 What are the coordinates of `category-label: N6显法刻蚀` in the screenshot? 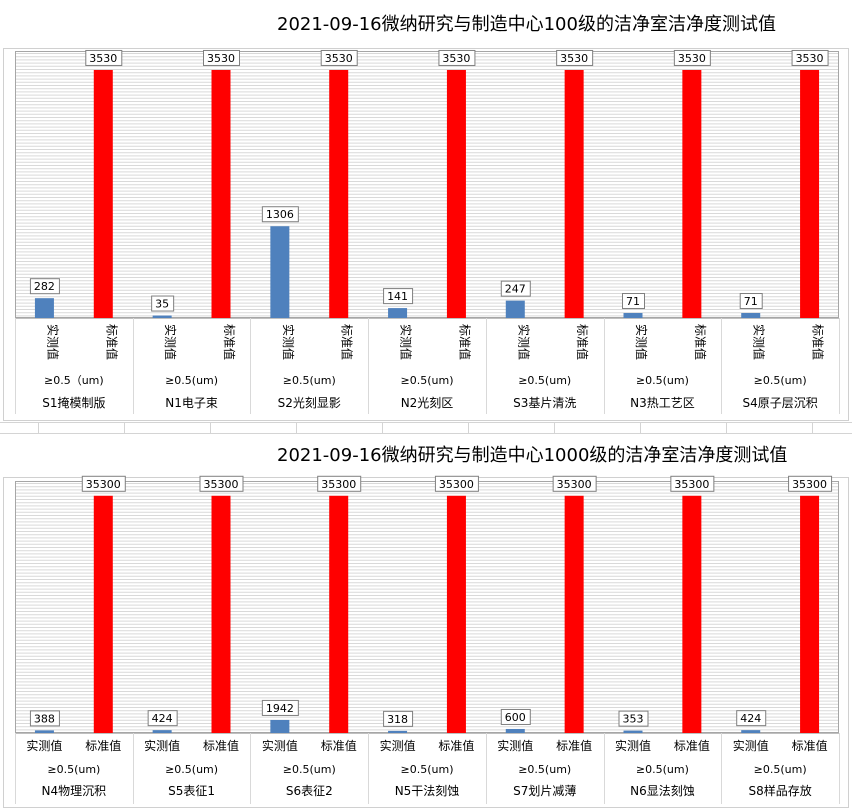 It's located at (662, 791).